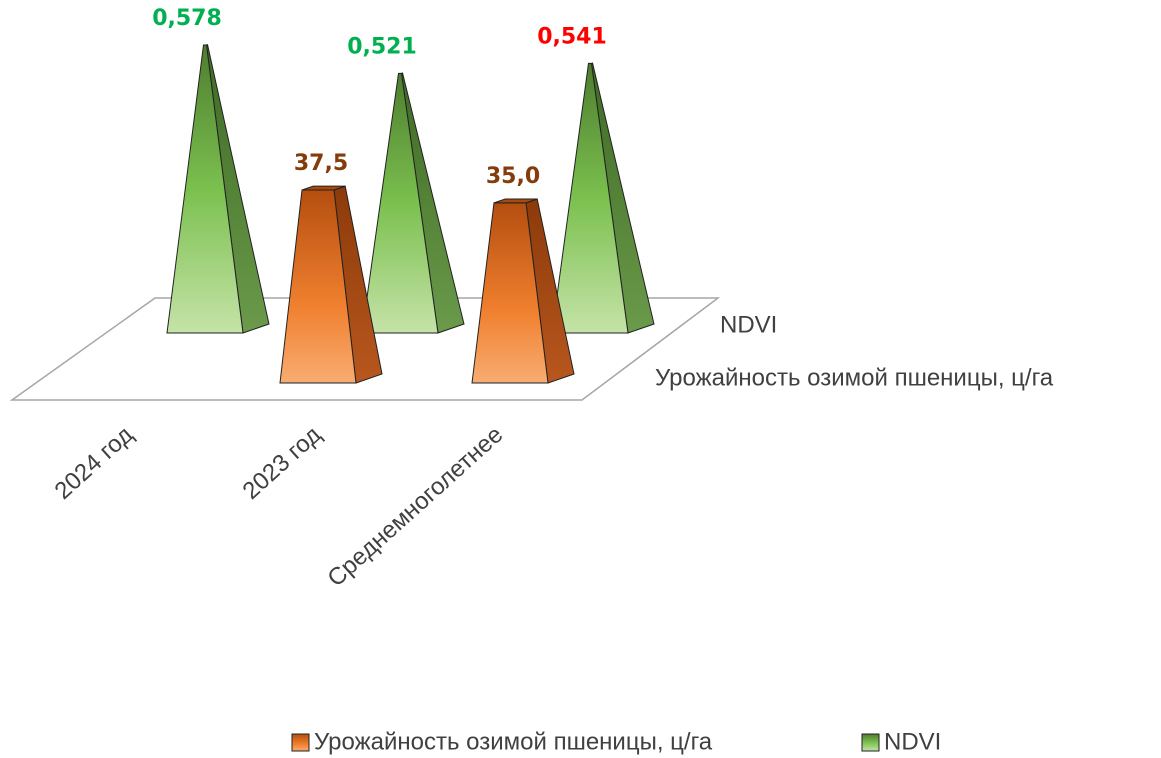 The image size is (1161, 758). I want to click on legend-label: NDVI, so click(912, 741).